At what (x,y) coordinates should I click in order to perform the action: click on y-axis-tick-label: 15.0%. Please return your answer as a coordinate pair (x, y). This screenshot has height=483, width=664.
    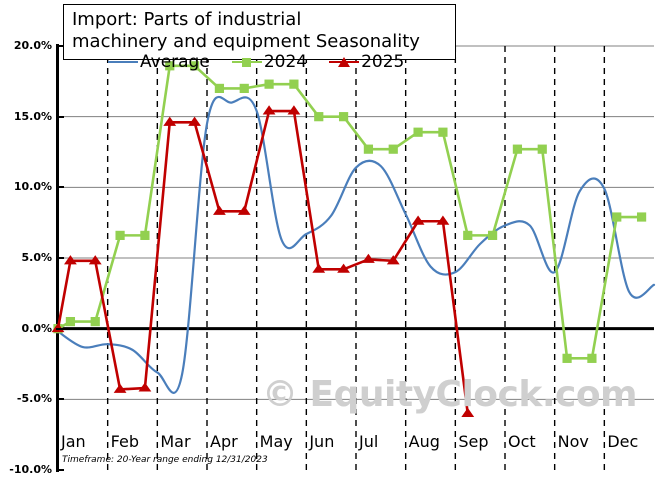
    Looking at the image, I should click on (32, 116).